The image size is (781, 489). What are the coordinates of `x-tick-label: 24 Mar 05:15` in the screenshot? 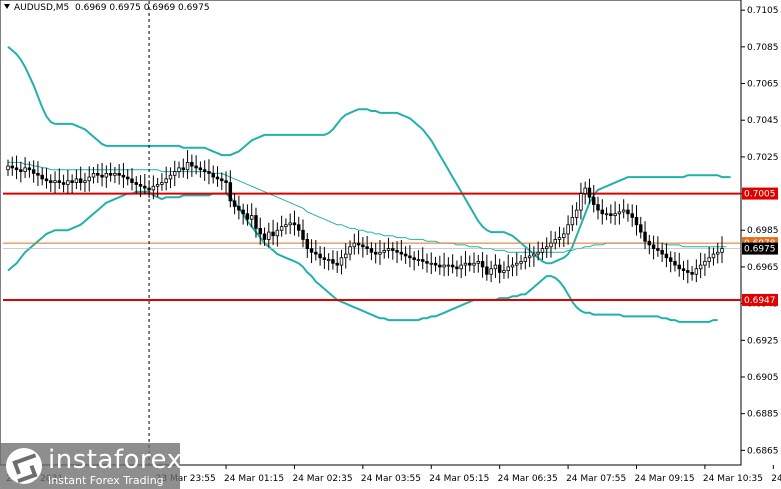 It's located at (459, 479).